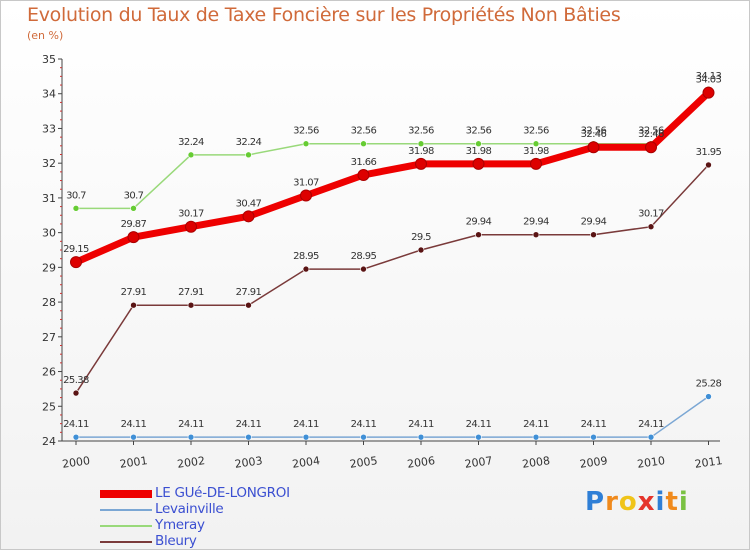 This screenshot has height=550, width=750. Describe the element at coordinates (594, 462) in the screenshot. I see `x-tick-label: 2009` at that location.